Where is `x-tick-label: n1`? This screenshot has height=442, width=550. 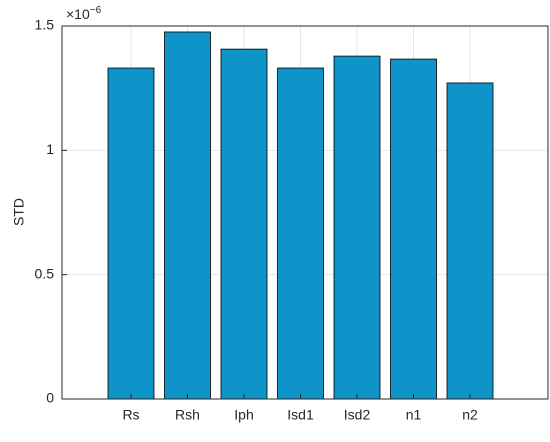
x-tick-label: n1 is located at coordinates (414, 415).